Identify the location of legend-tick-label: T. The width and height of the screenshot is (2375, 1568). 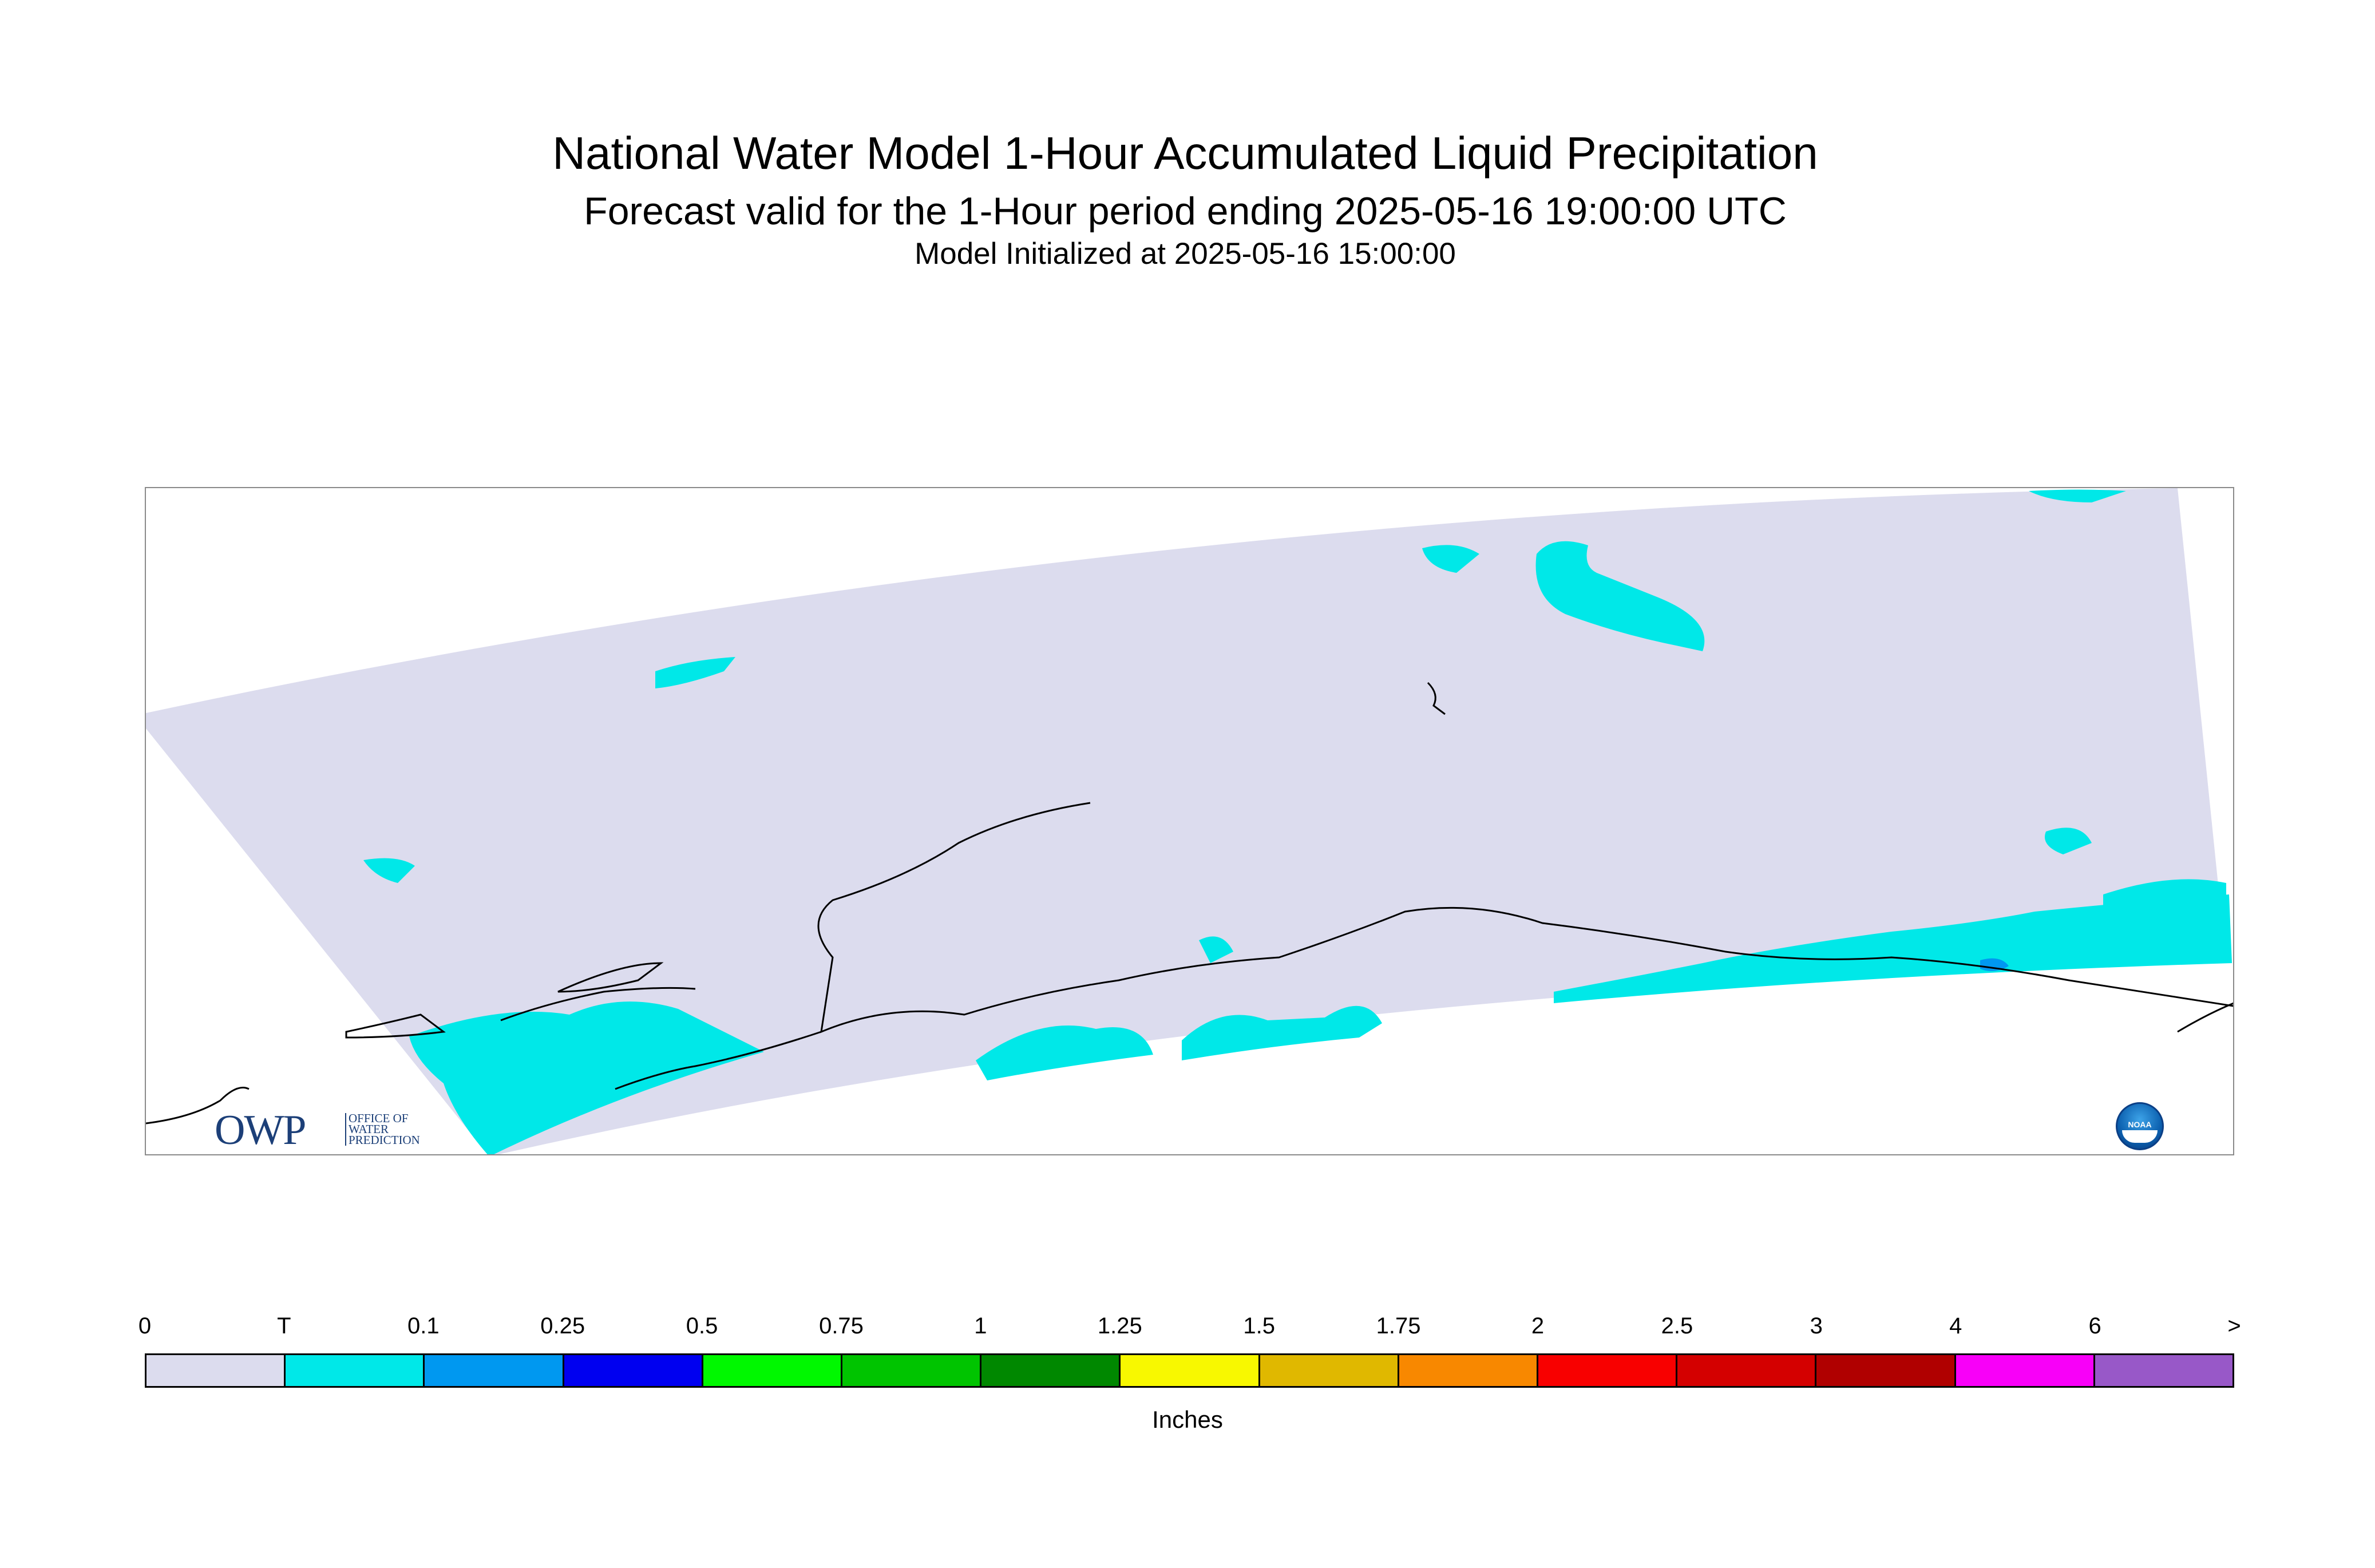
(284, 1326).